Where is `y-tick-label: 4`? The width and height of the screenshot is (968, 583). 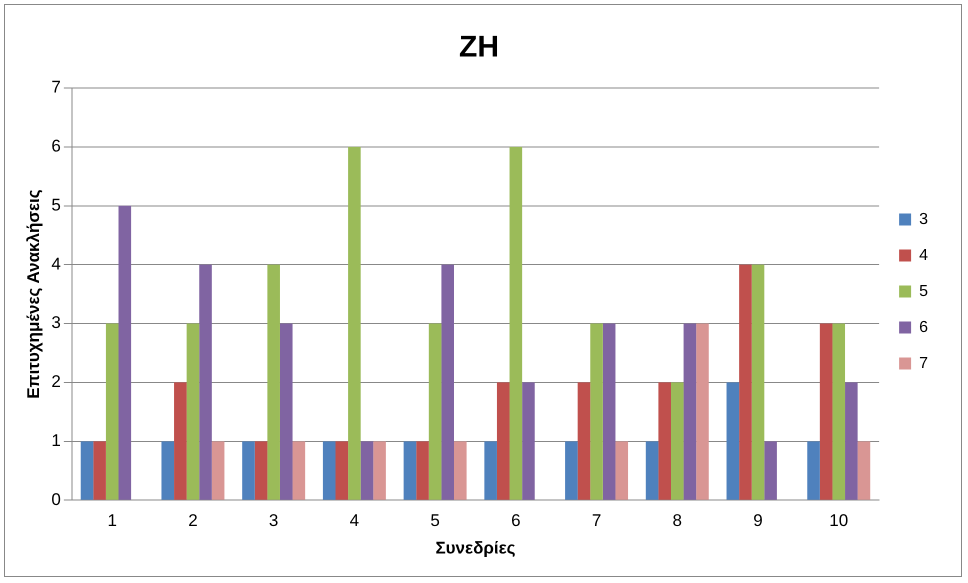
y-tick-label: 4 is located at coordinates (56, 264).